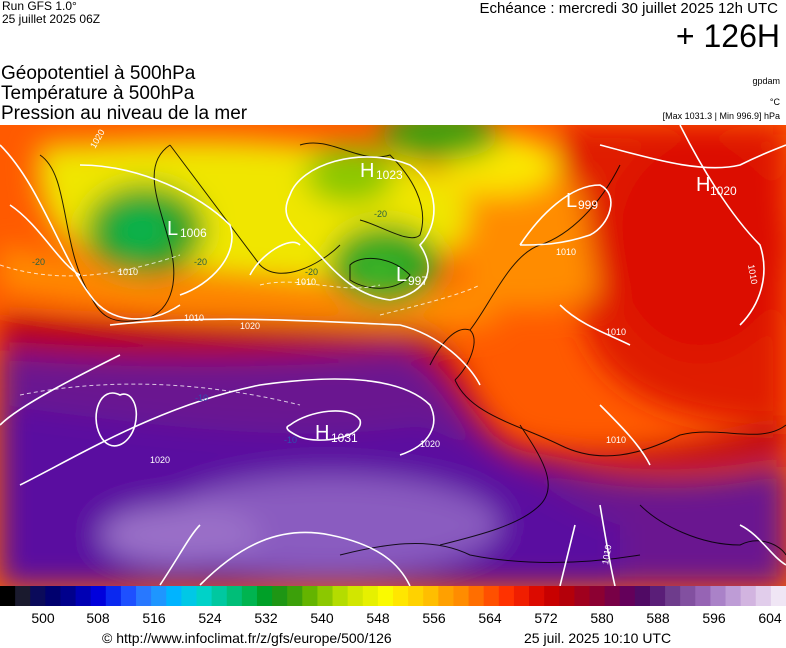  I want to click on title-temperature: Température à 500hPa, so click(98, 93).